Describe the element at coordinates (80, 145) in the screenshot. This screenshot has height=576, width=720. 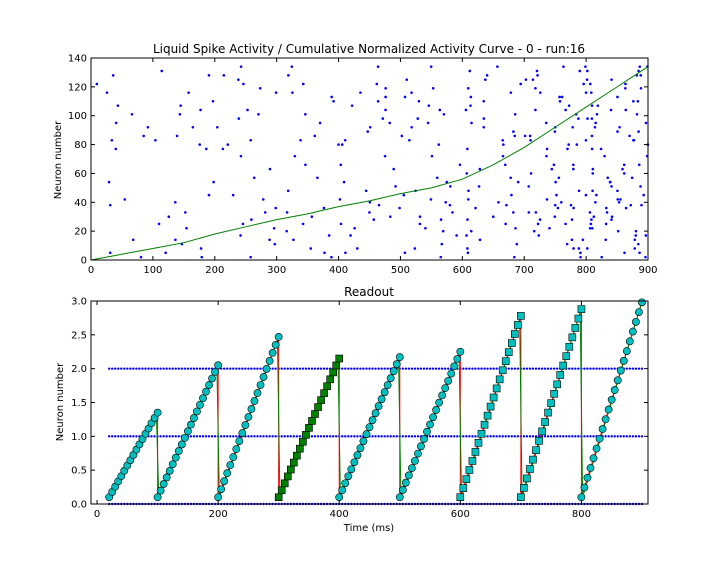
I see `y-tick-label: 80` at that location.